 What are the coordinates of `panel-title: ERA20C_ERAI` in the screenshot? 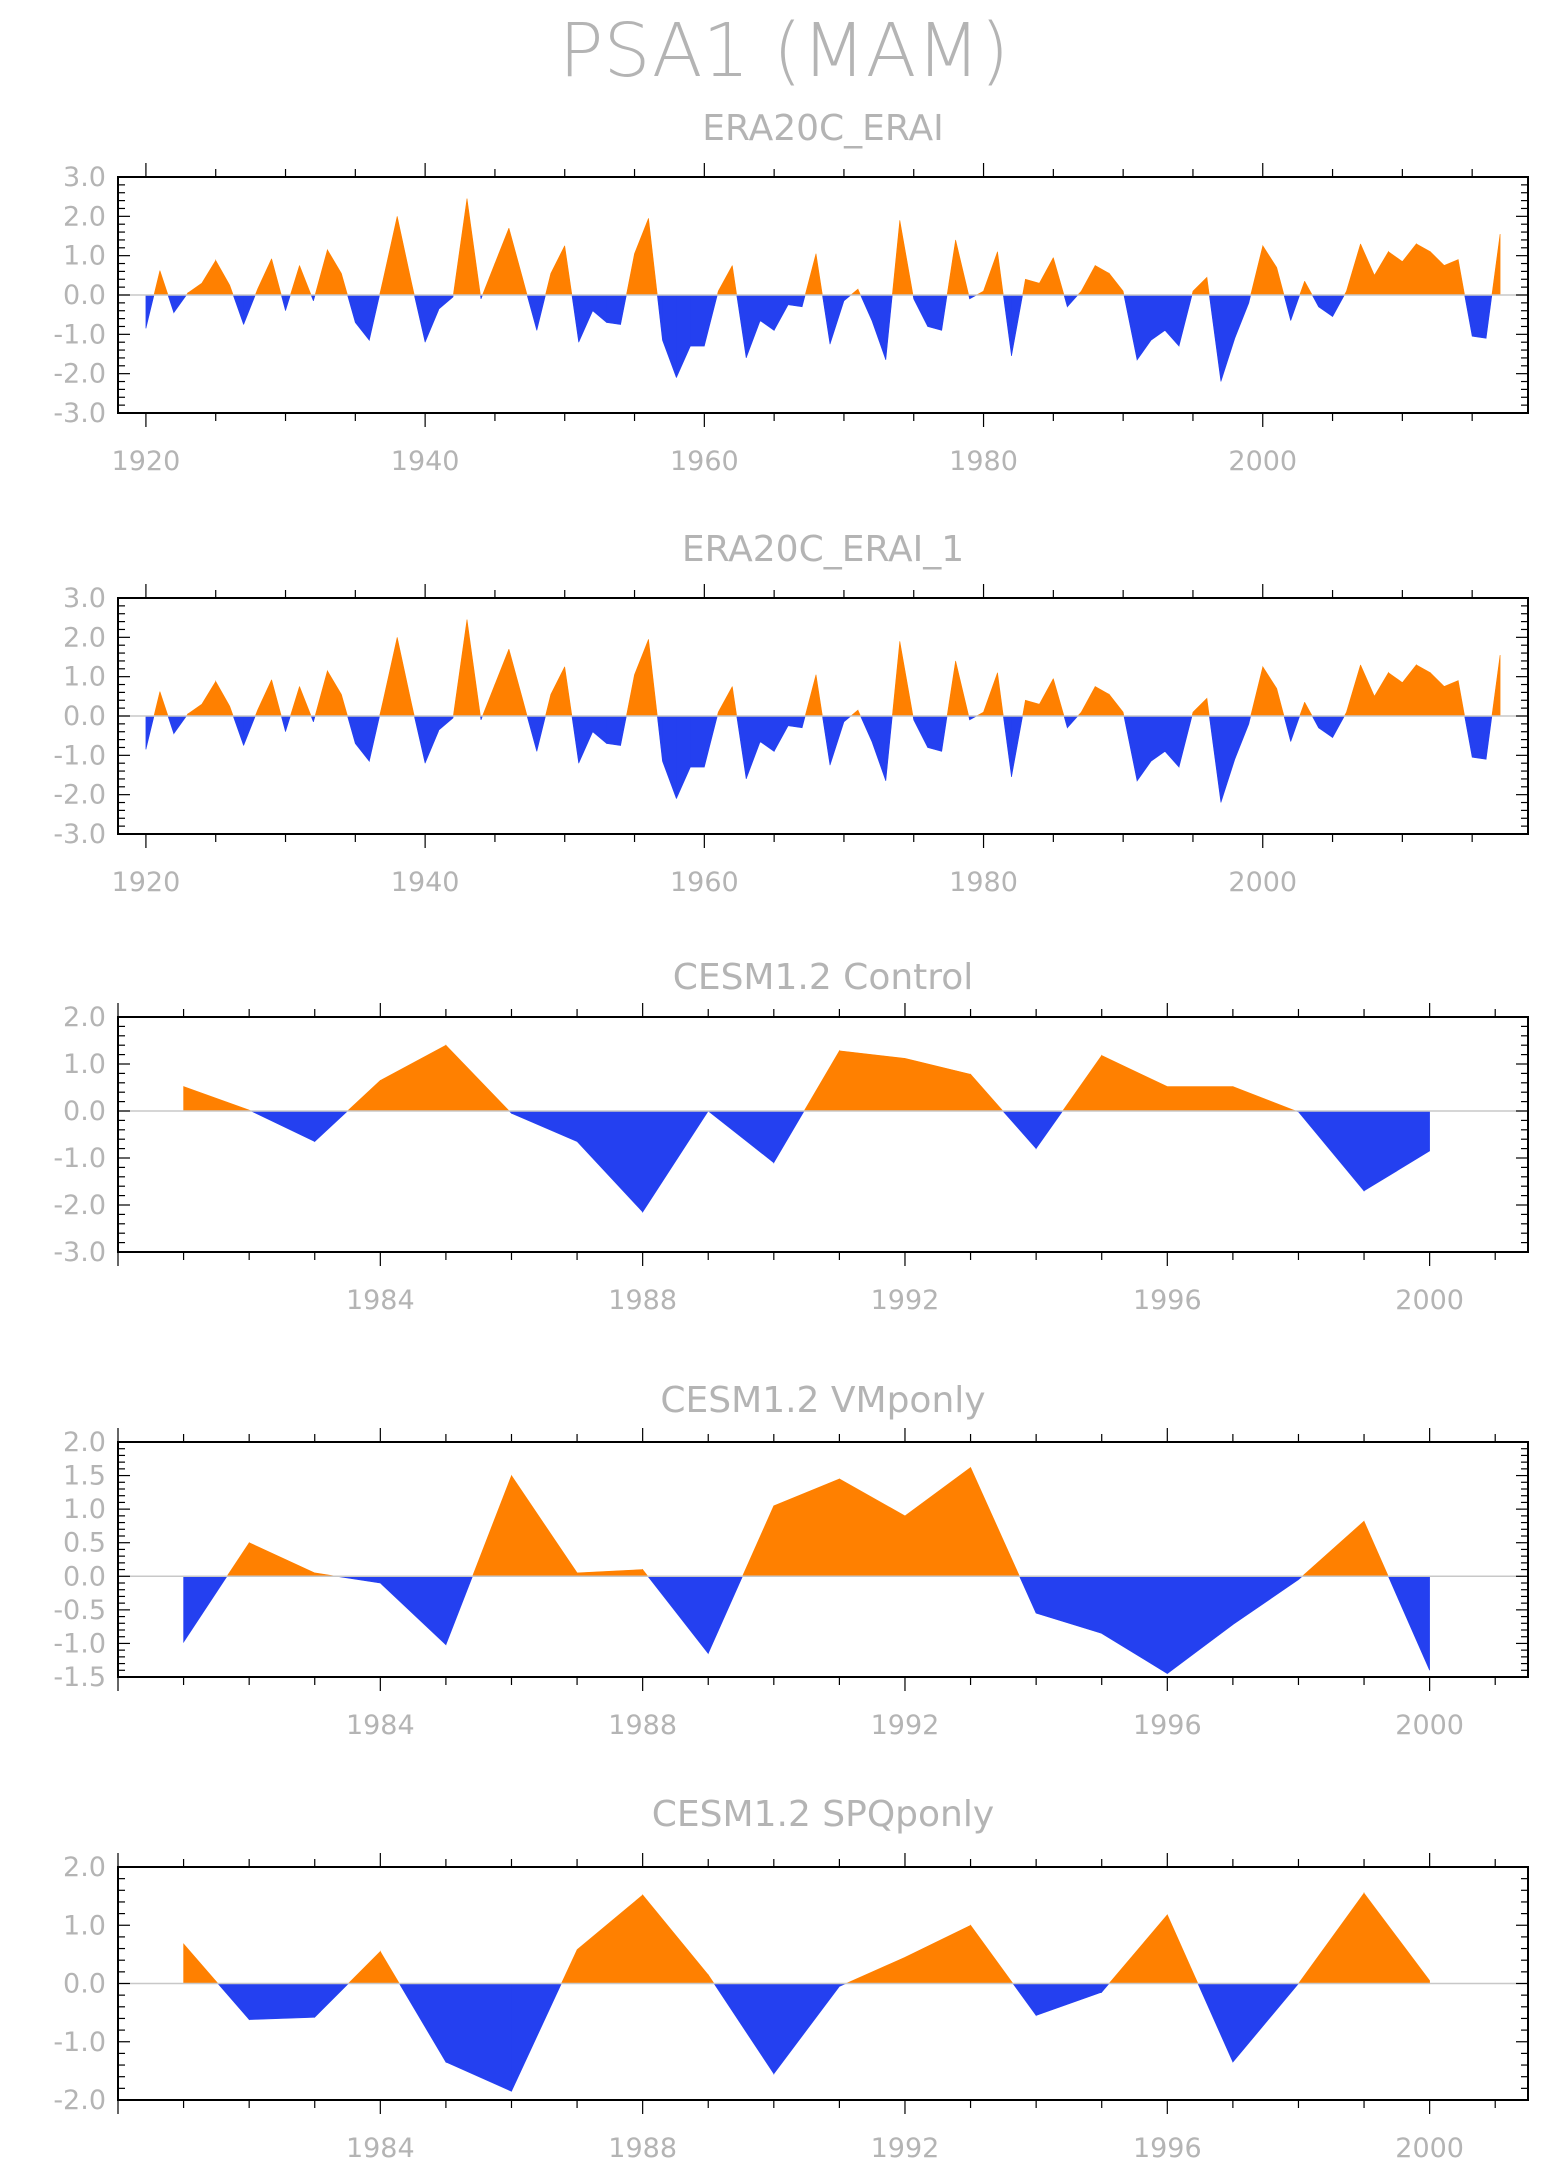 It's located at (822, 128).